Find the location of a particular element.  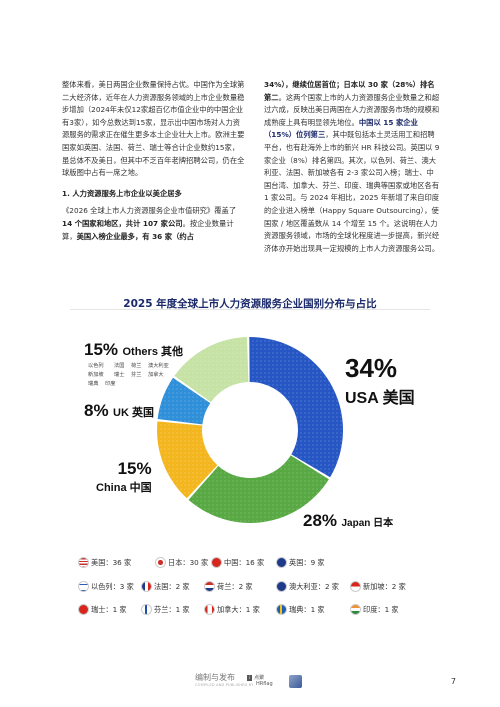

china-pct: 15% is located at coordinates (134, 468).